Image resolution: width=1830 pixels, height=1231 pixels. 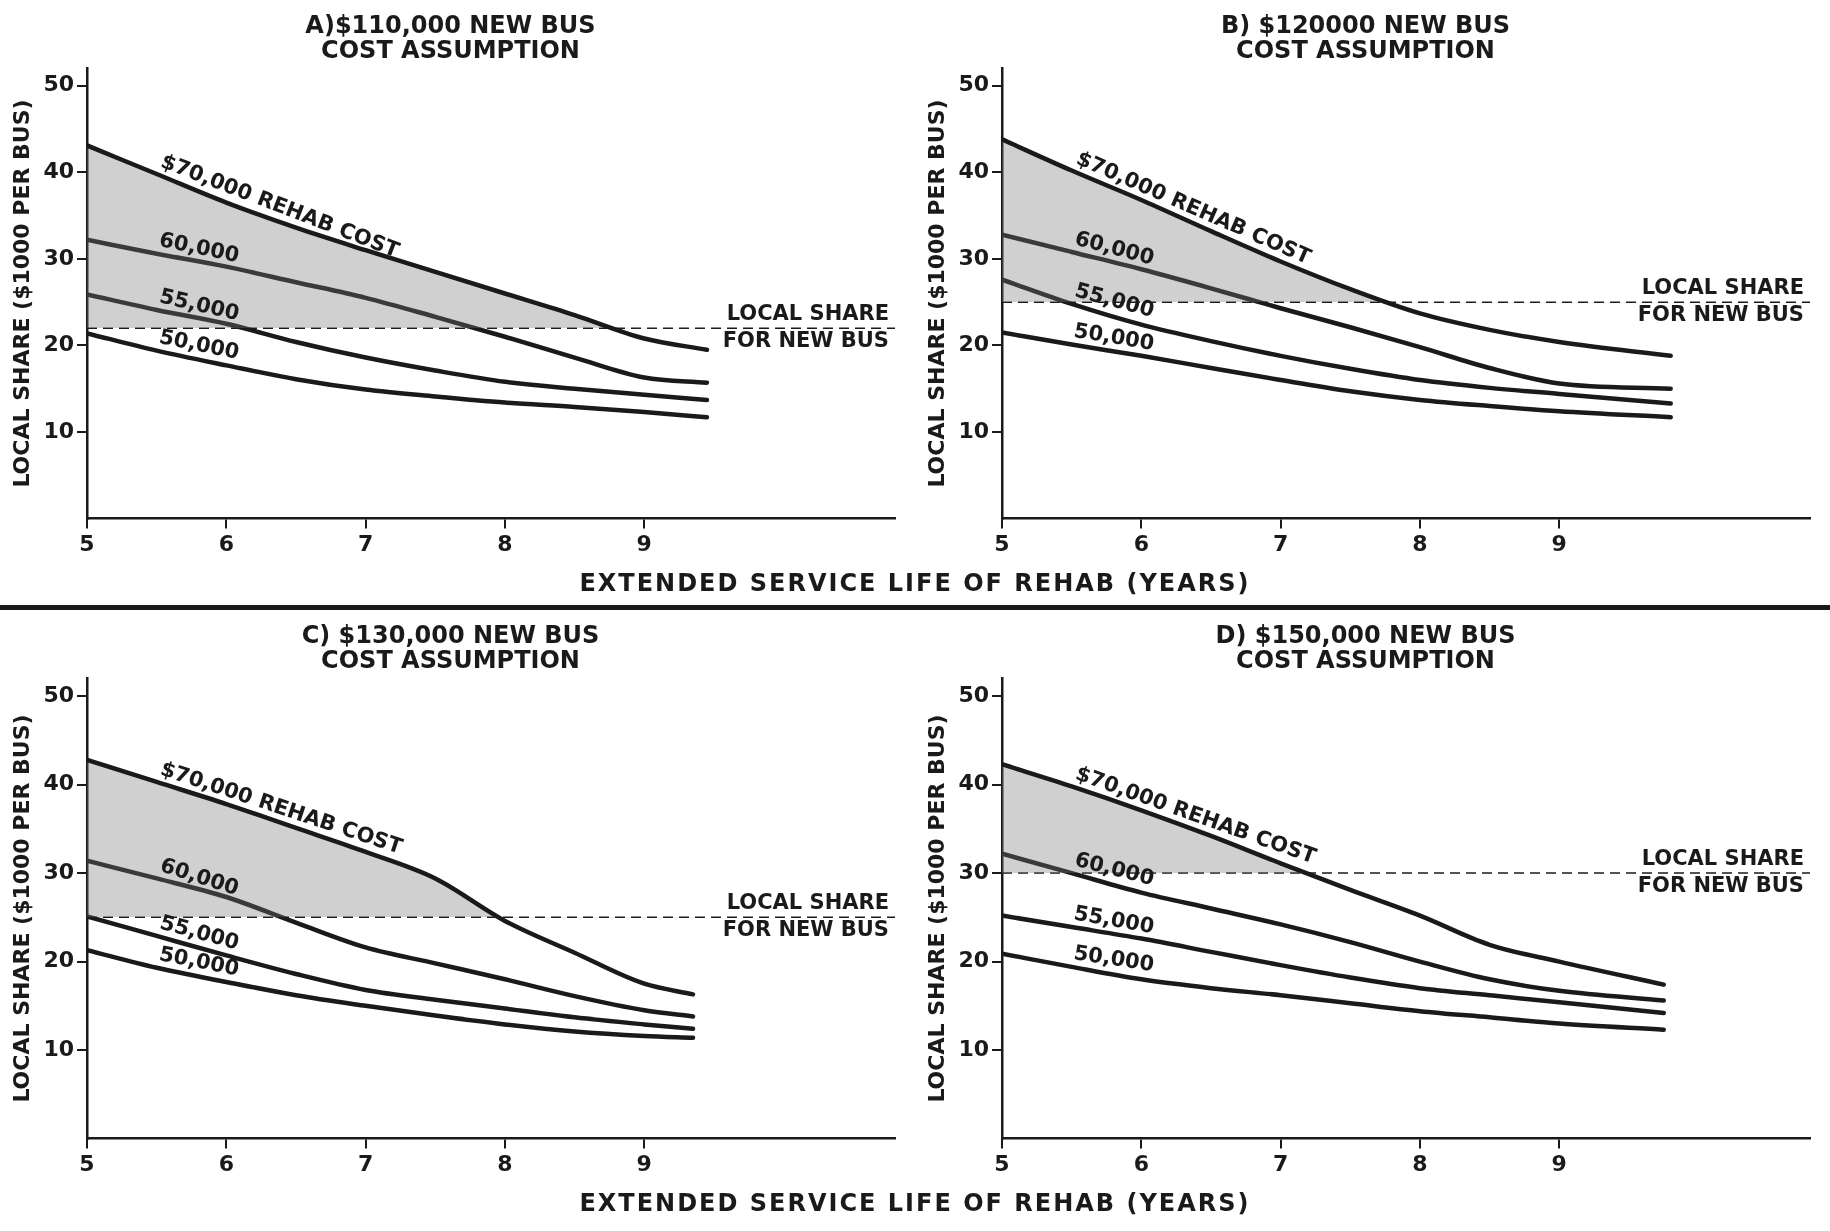 I want to click on chart-title: A)$110,000 NEW BUS COST ASSUMPTION, so click(x=450, y=37).